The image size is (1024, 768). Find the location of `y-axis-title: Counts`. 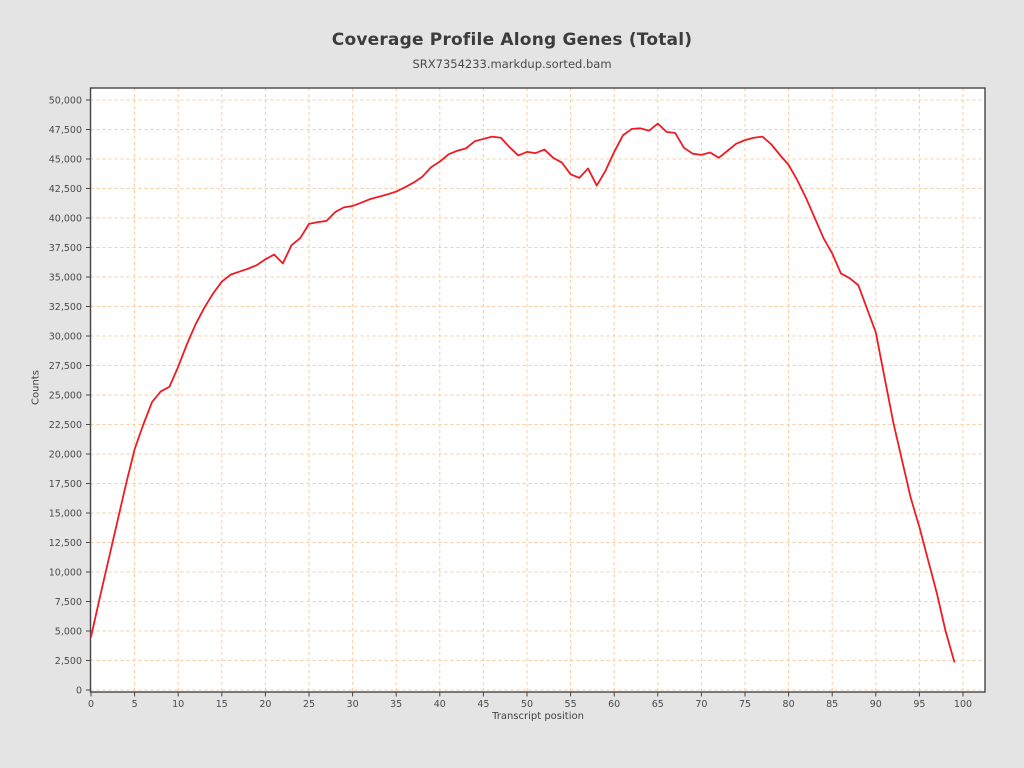

y-axis-title: Counts is located at coordinates (36, 387).